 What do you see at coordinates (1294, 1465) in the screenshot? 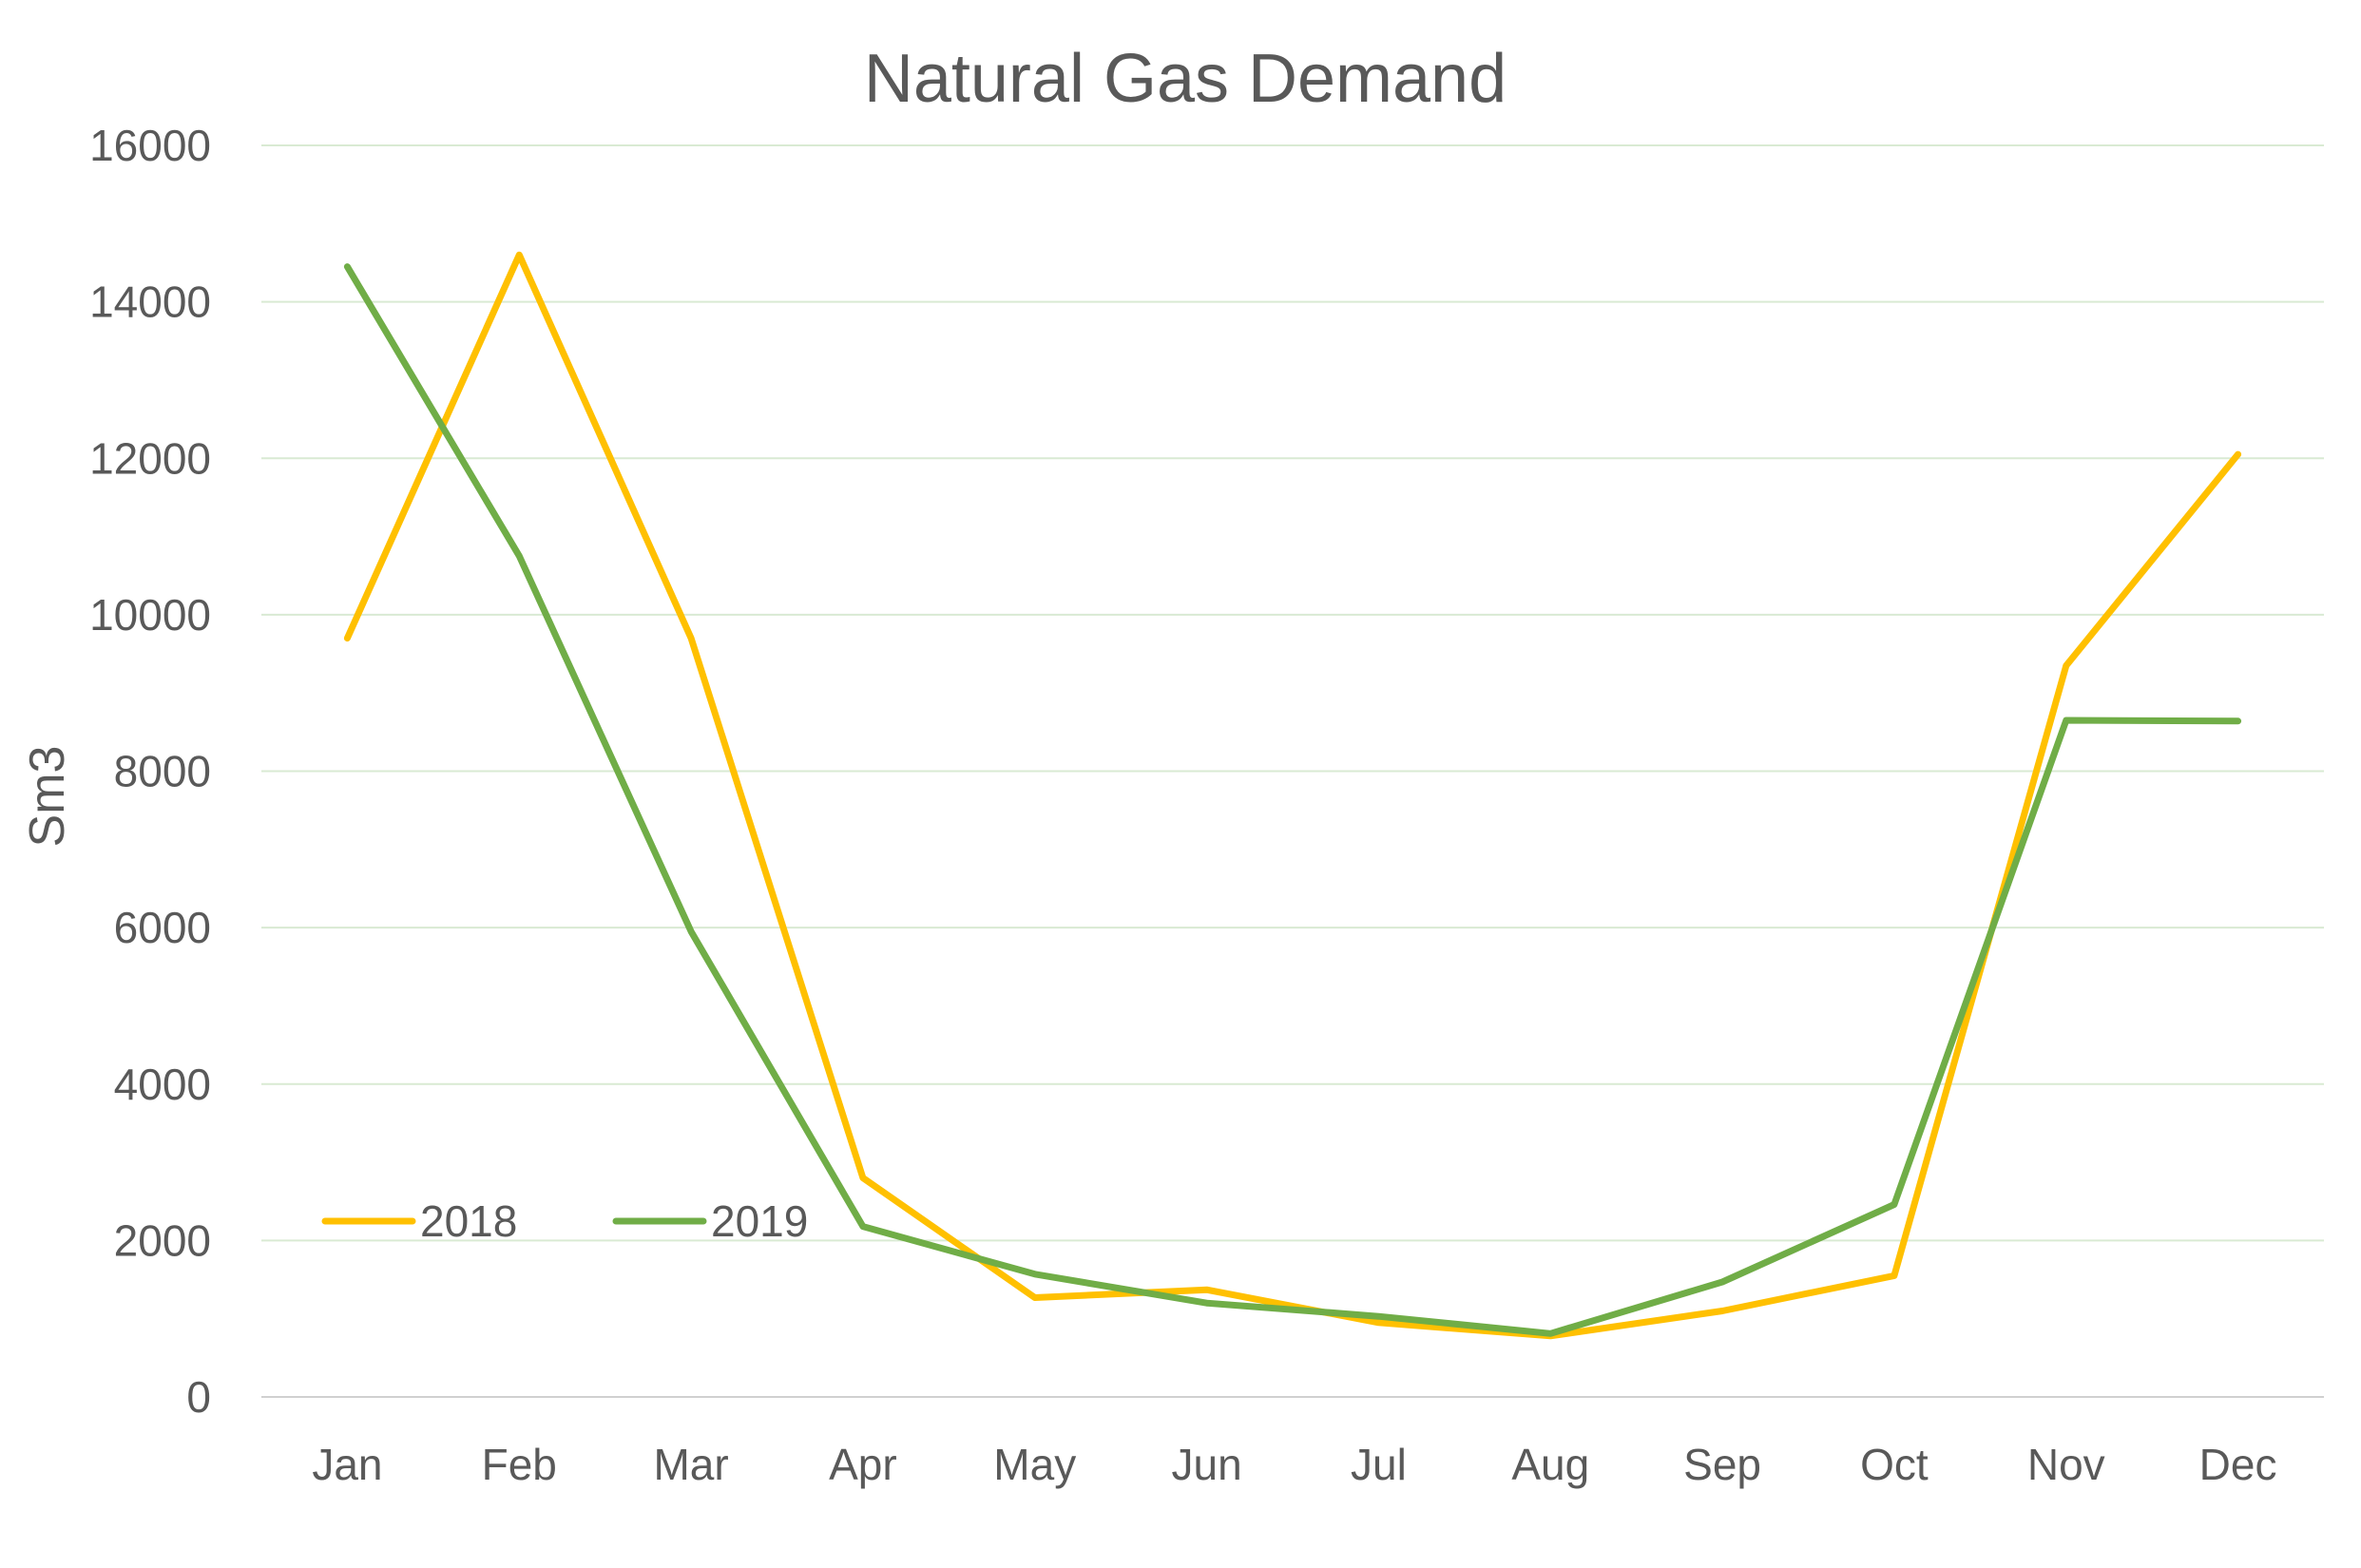
I see `x-axis-ticks: Jan Feb Mar Apr May Jun Jul Aug Sep Oct Nov Dec` at bounding box center [1294, 1465].